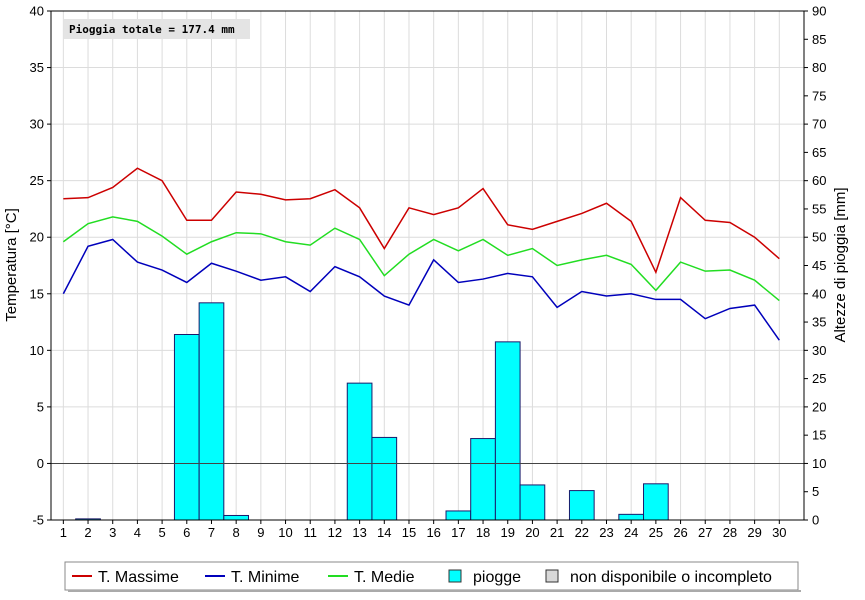 The image size is (865, 600). What do you see at coordinates (37, 237) in the screenshot?
I see `y-left-tick-label: 20` at bounding box center [37, 237].